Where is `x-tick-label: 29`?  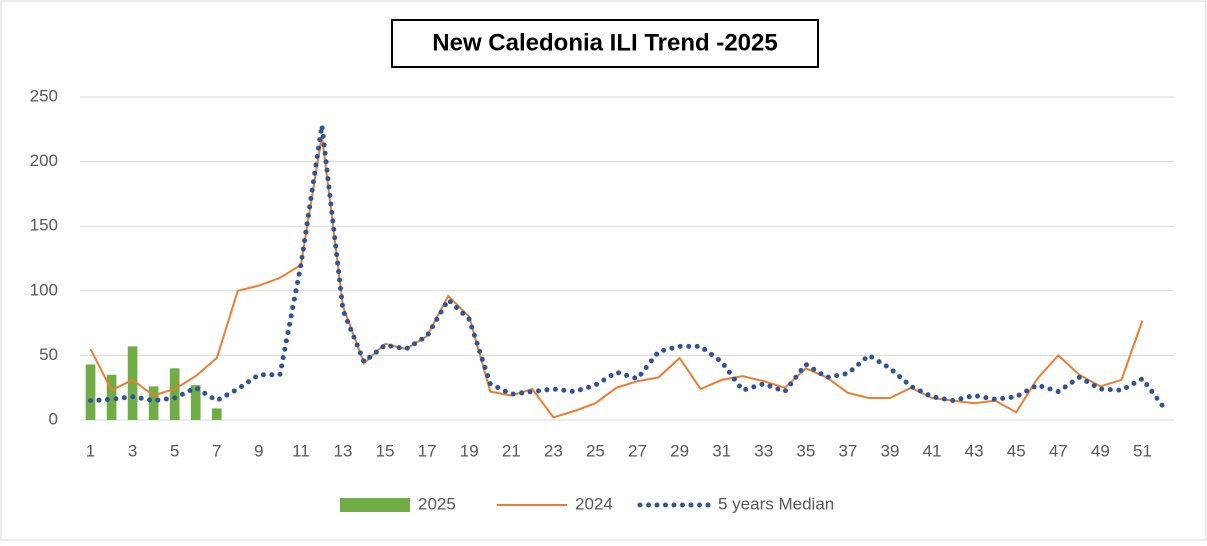 x-tick-label: 29 is located at coordinates (679, 450).